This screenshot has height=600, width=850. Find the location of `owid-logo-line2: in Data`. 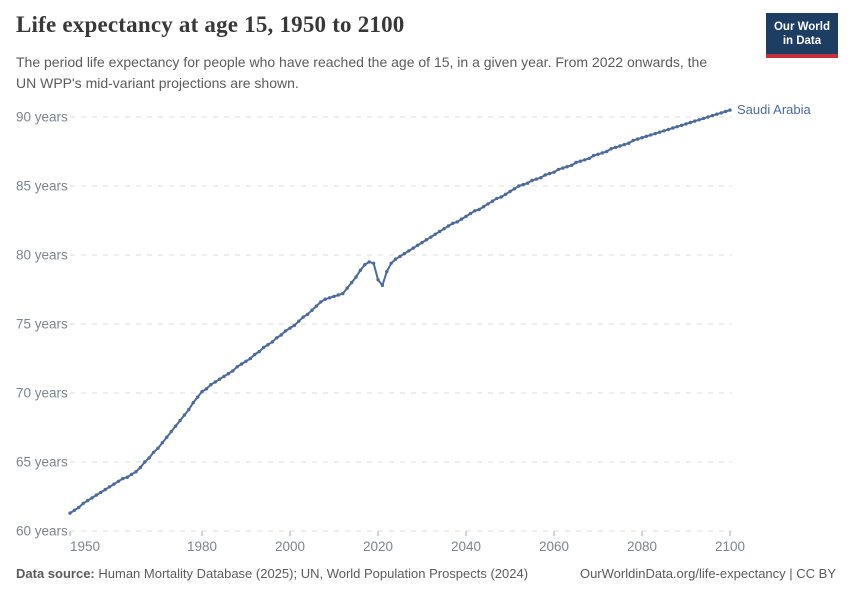

owid-logo-line2: in Data is located at coordinates (802, 41).